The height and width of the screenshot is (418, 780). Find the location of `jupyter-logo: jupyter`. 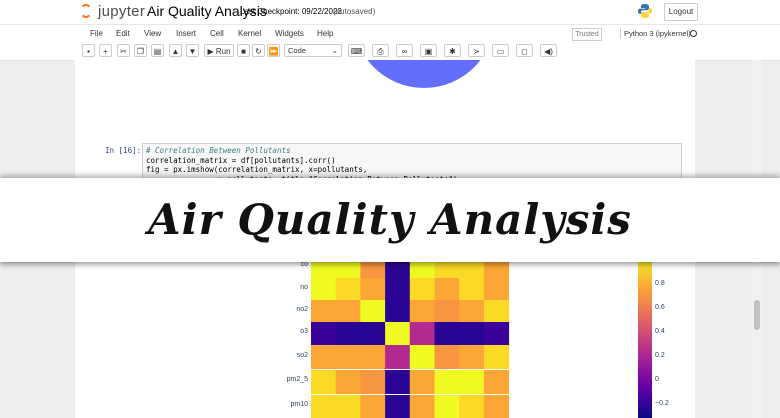

jupyter-logo: jupyter is located at coordinates (112, 11).